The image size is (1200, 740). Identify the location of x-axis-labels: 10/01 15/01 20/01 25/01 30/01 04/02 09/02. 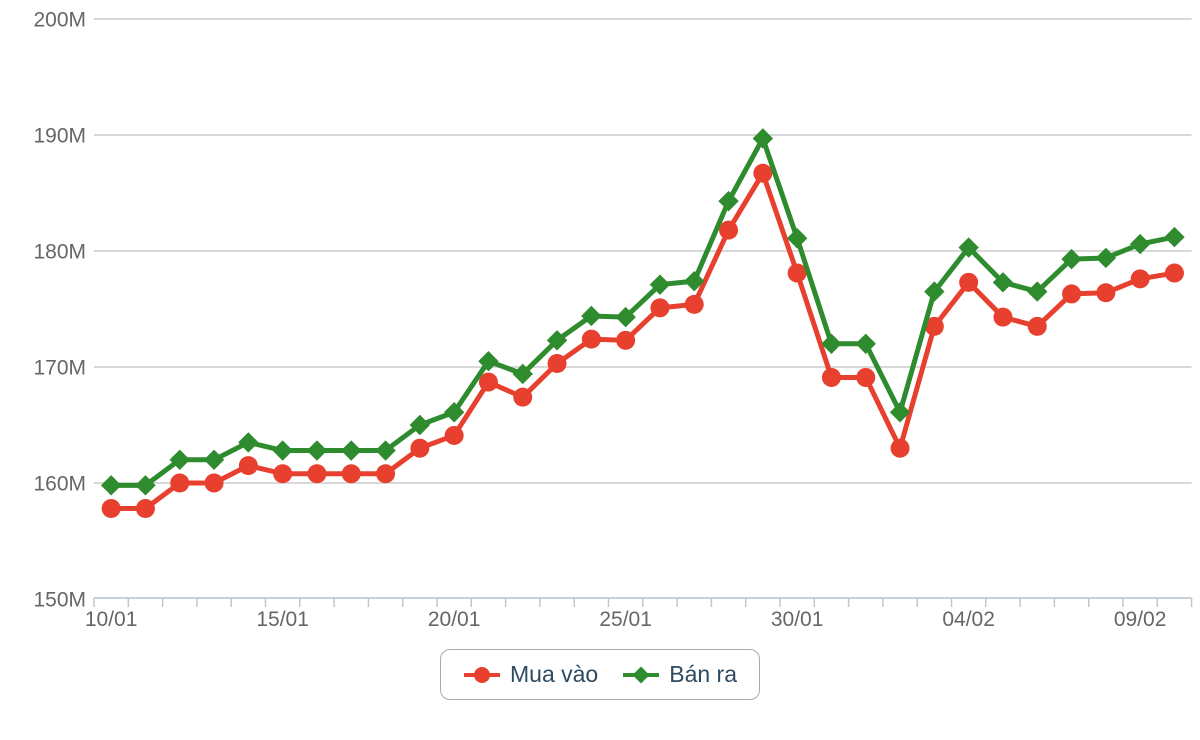
(626, 619).